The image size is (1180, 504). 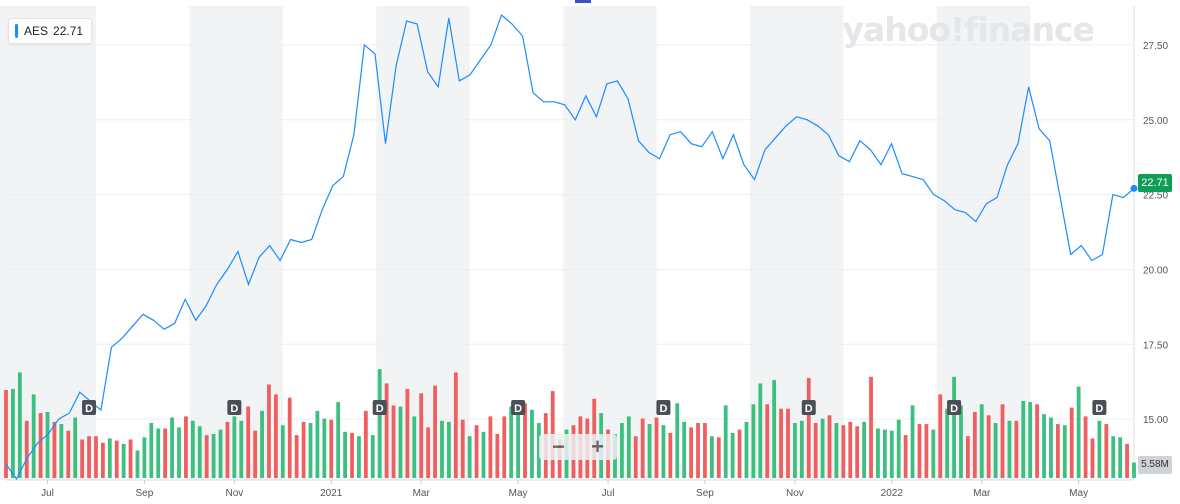 I want to click on zoom-out-button: −, so click(x=558, y=446).